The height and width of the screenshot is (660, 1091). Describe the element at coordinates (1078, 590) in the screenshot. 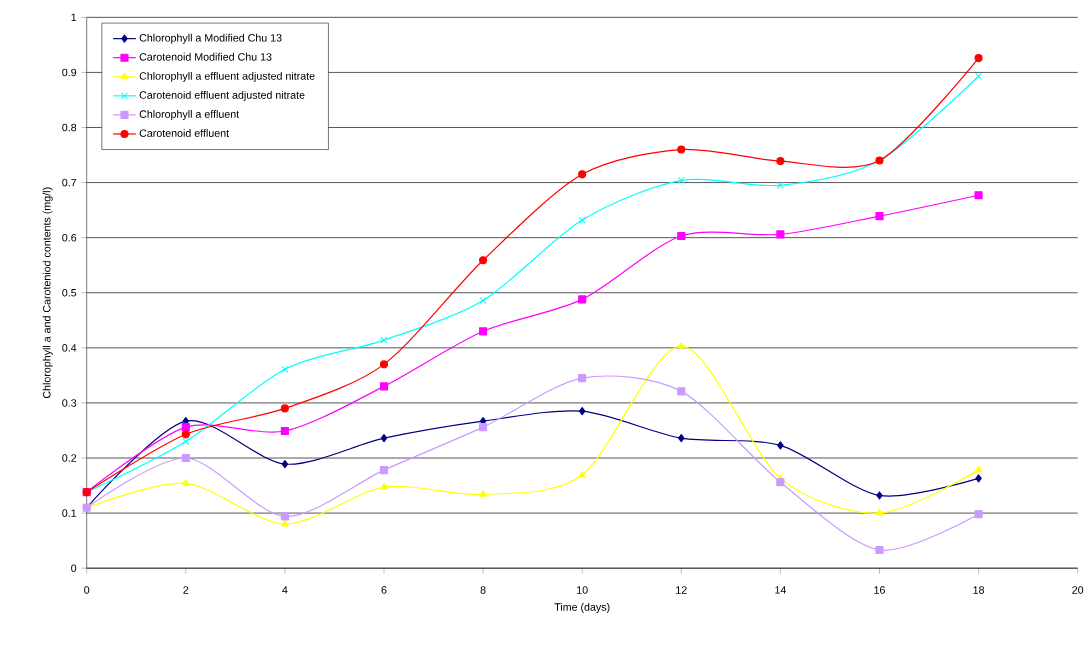

I see `x-tick-label: 20` at that location.